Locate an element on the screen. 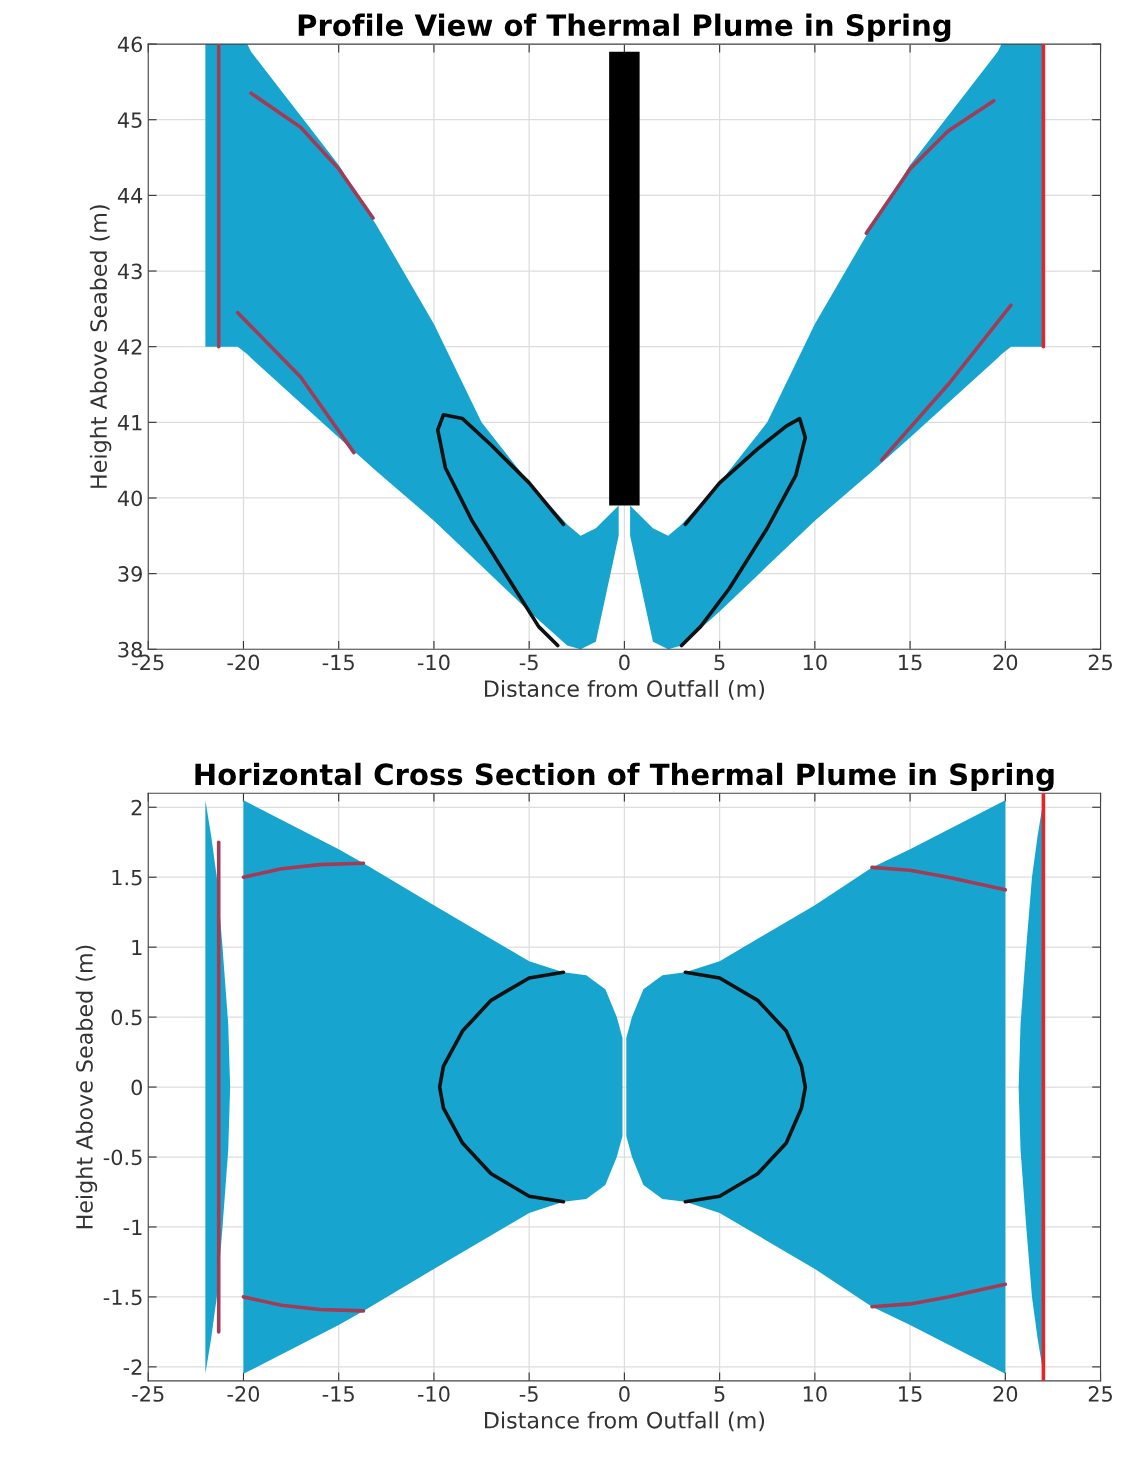  y-tick-label: -1.5 is located at coordinates (122, 1297).